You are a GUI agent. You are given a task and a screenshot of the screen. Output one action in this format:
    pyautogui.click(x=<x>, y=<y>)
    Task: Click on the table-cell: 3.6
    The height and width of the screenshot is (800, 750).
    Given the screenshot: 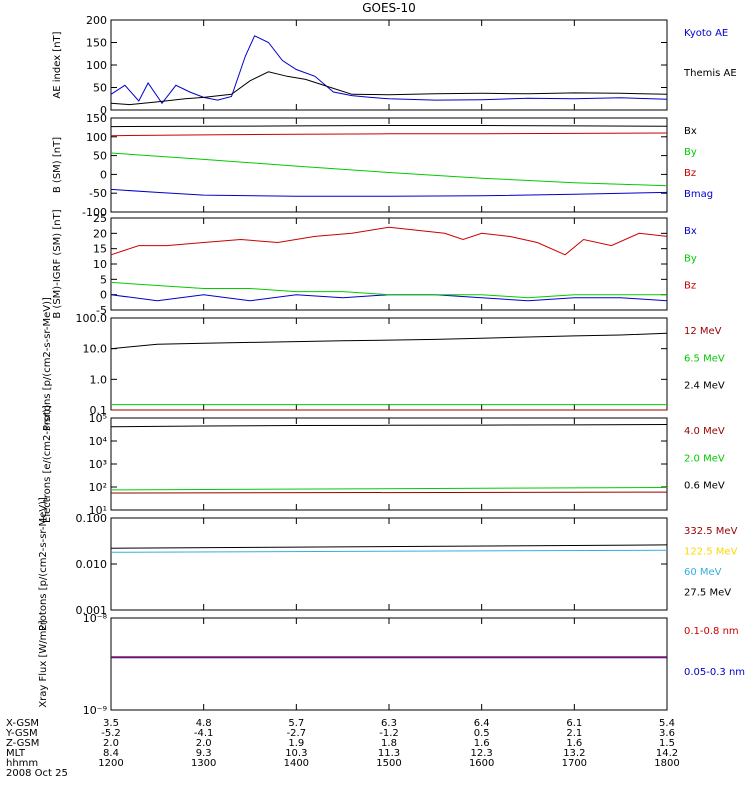 What is the action you would take?
    pyautogui.click(x=667, y=733)
    